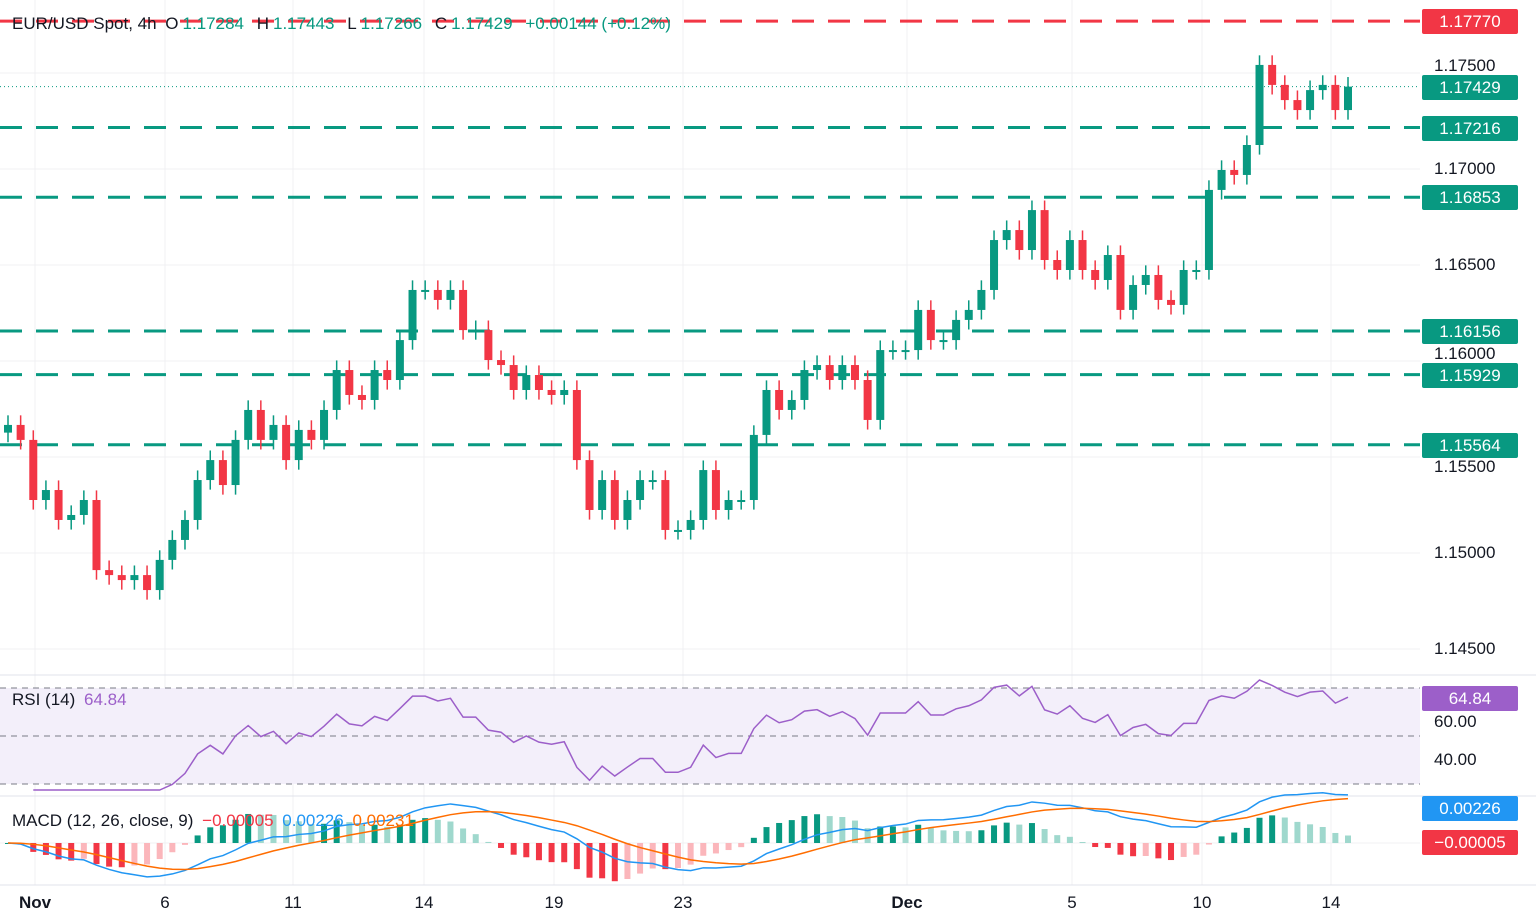 This screenshot has width=1536, height=924. I want to click on rsi-value: 64.84, so click(105, 699).